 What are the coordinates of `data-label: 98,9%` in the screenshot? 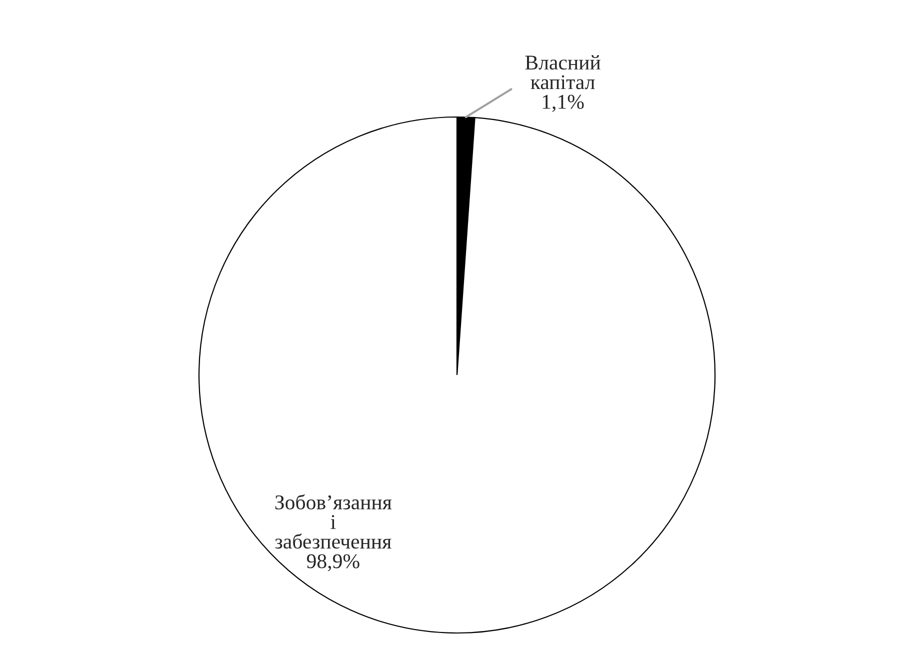 It's located at (333, 563).